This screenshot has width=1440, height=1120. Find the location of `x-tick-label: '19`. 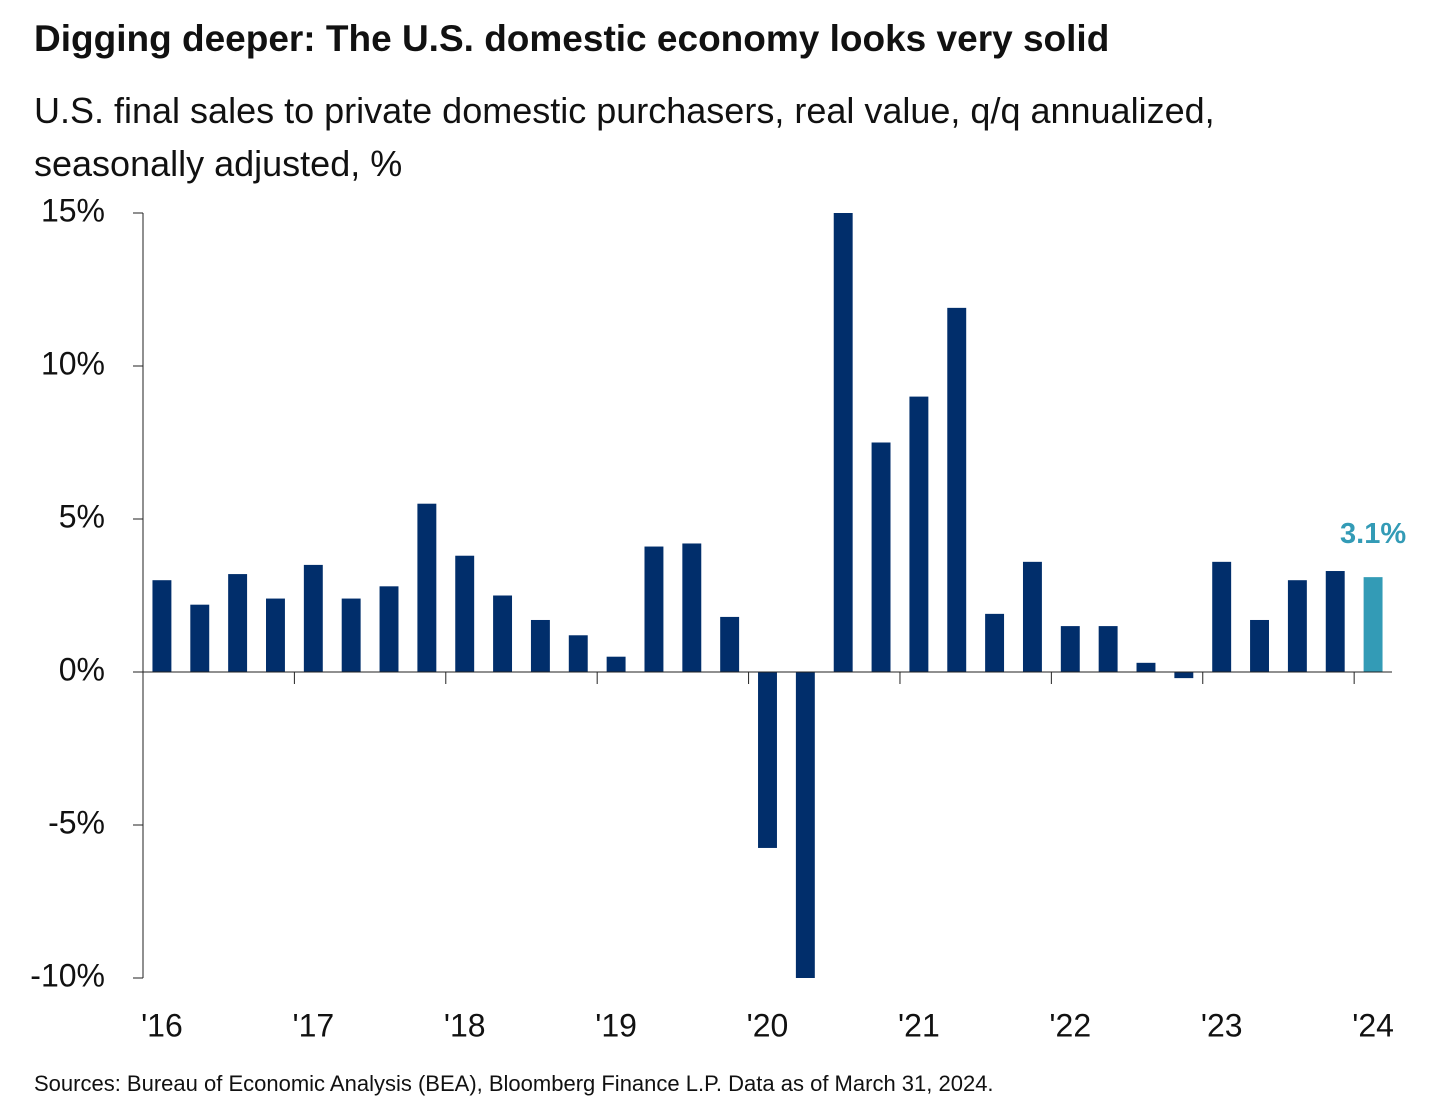

x-tick-label: '19 is located at coordinates (616, 1025).